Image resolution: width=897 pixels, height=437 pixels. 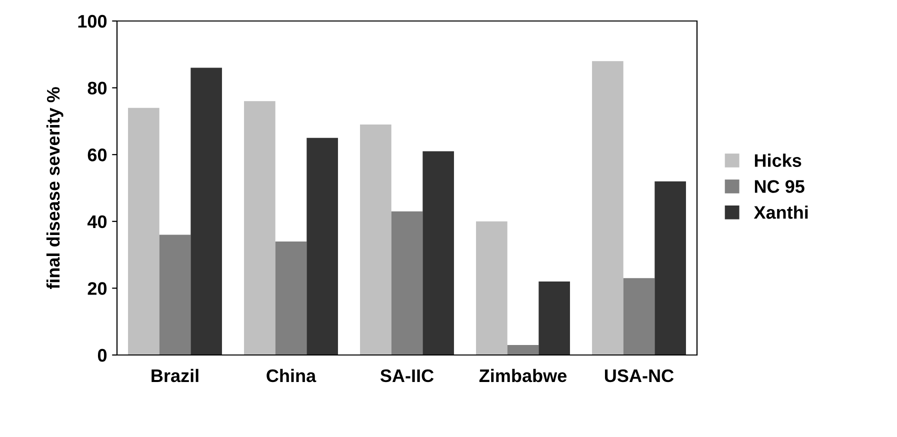 I want to click on y-tick-label: 0, so click(x=102, y=355).